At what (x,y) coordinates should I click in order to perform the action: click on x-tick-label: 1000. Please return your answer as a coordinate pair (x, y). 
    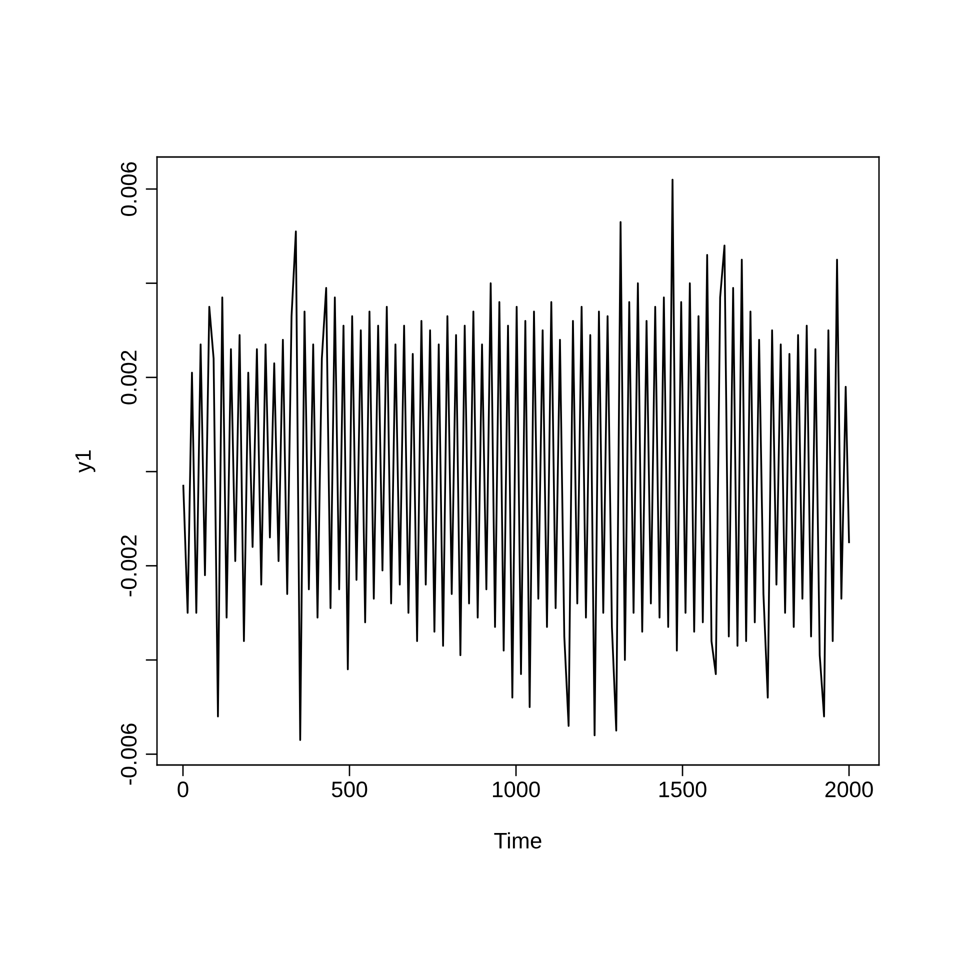
    Looking at the image, I should click on (516, 790).